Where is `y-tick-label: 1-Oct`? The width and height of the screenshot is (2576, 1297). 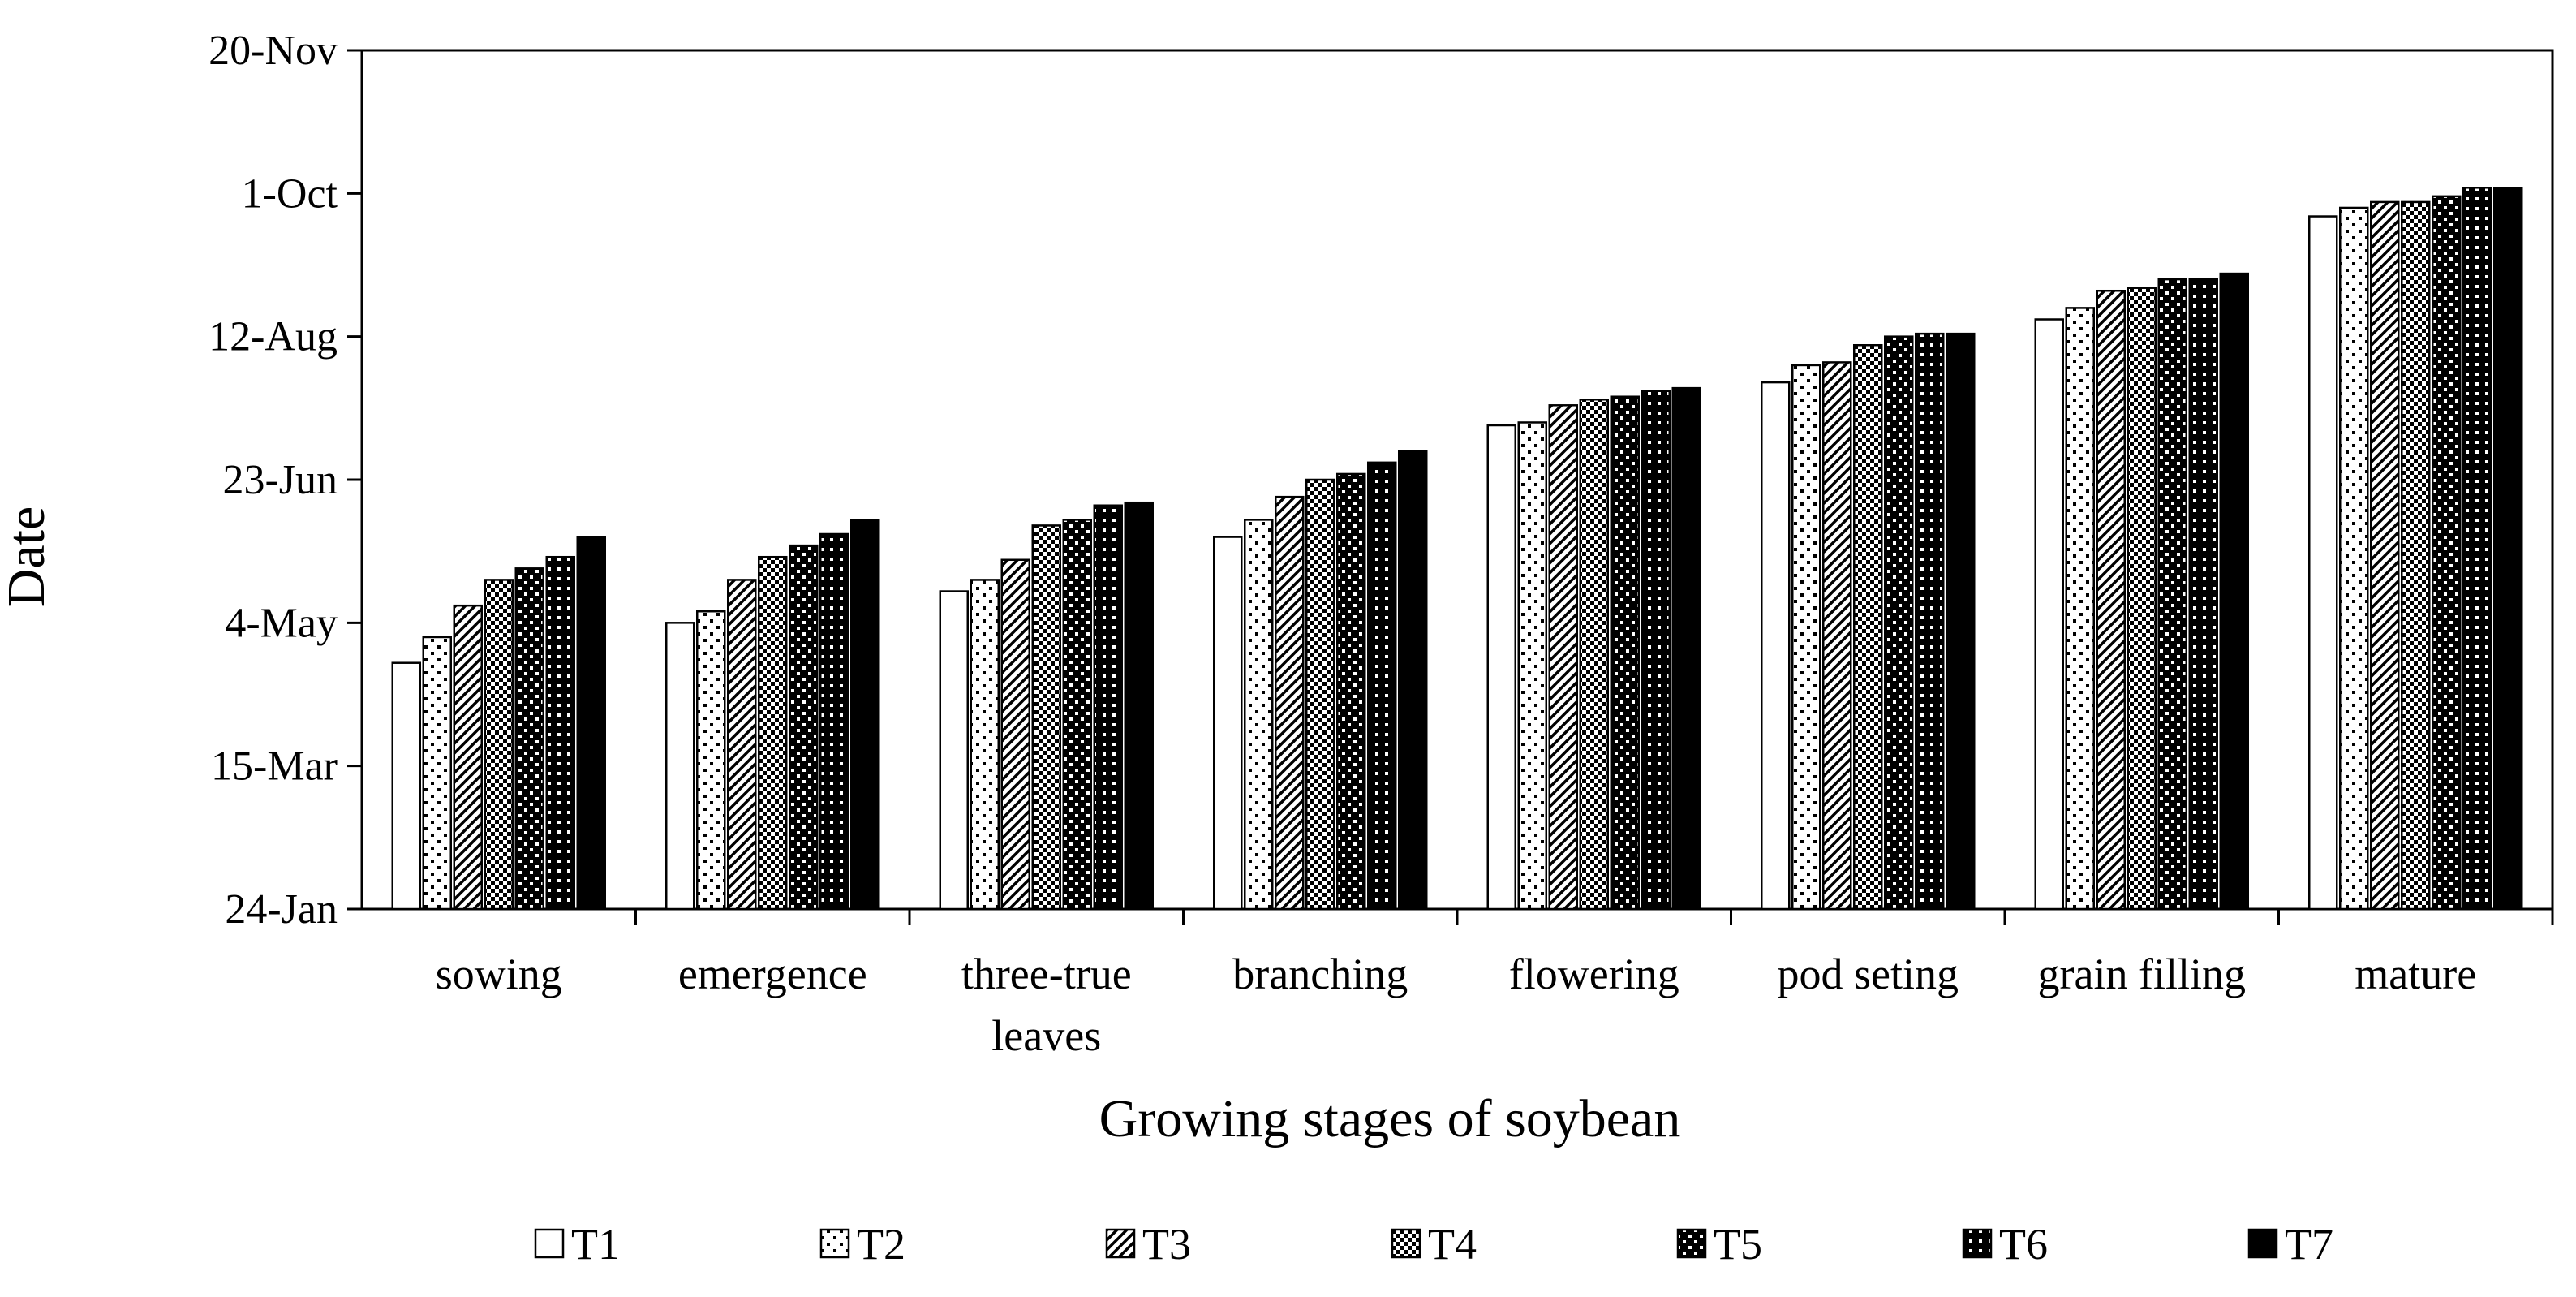 y-tick-label: 1-Oct is located at coordinates (290, 193).